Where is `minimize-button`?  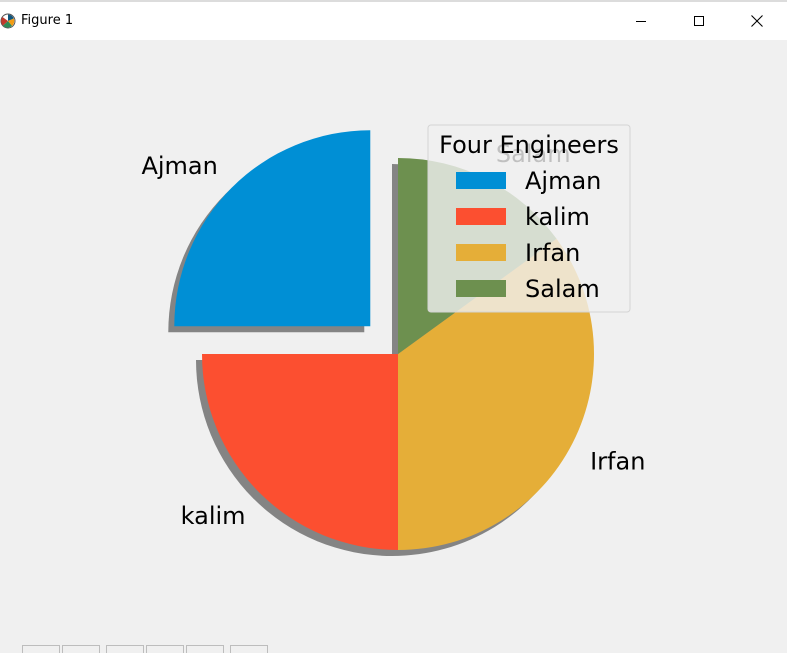
minimize-button is located at coordinates (641, 21).